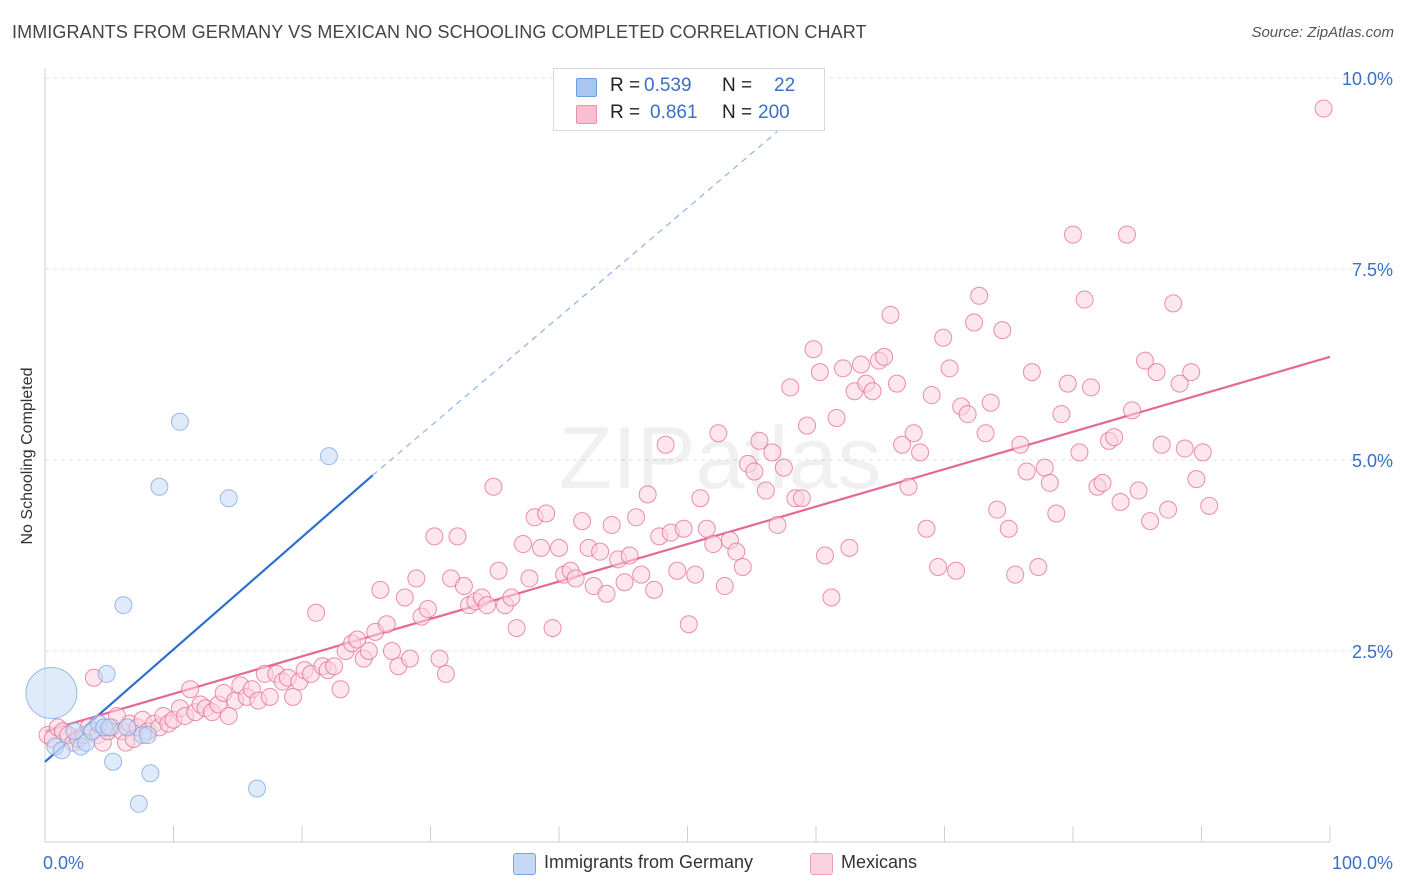 This screenshot has width=1406, height=892. What do you see at coordinates (689, 99) in the screenshot?
I see `correlation-stats-box: R = 0.539 N = 22 R = 0.861 N = 200` at bounding box center [689, 99].